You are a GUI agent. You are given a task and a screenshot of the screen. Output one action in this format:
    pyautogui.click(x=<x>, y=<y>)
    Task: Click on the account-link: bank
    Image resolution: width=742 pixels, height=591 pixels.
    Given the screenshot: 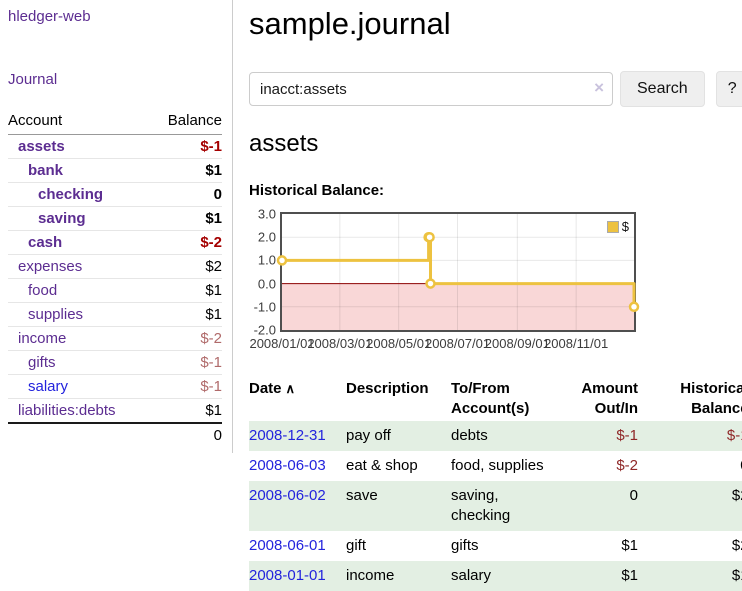 What is the action you would take?
    pyautogui.click(x=46, y=170)
    